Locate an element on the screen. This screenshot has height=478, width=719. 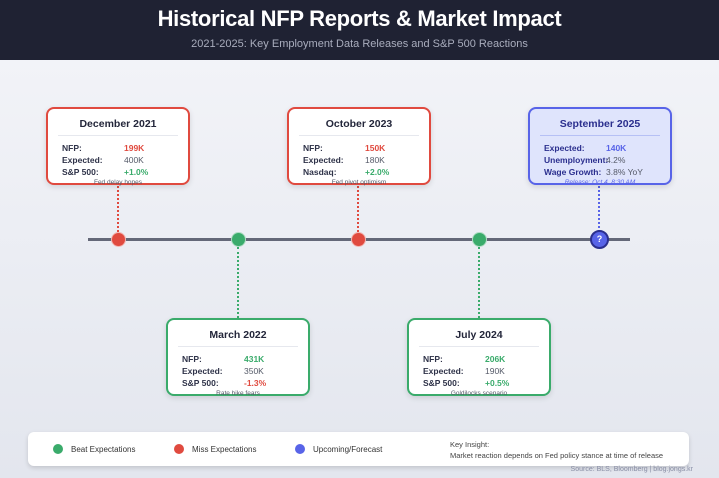
connector-jul-2024 is located at coordinates (479, 282).